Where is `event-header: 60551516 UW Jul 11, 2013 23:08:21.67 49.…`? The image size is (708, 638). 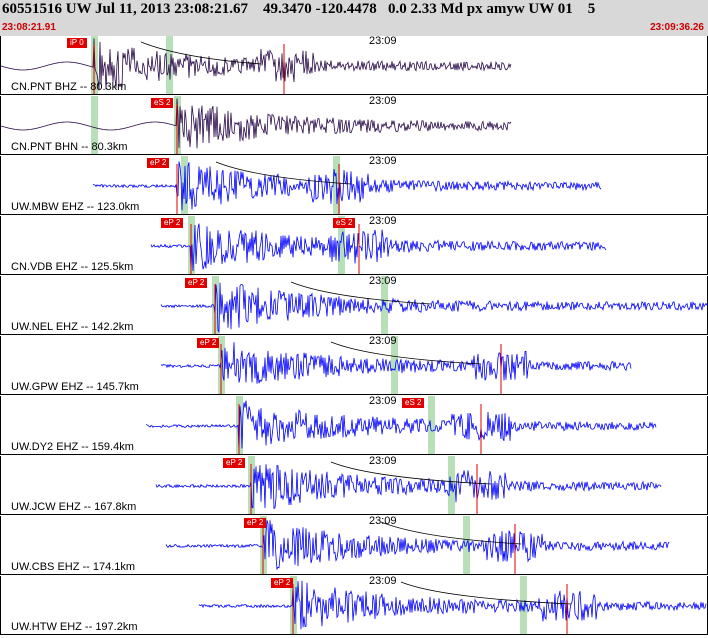
event-header: 60551516 UW Jul 11, 2013 23:08:21.67 49.… is located at coordinates (354, 18).